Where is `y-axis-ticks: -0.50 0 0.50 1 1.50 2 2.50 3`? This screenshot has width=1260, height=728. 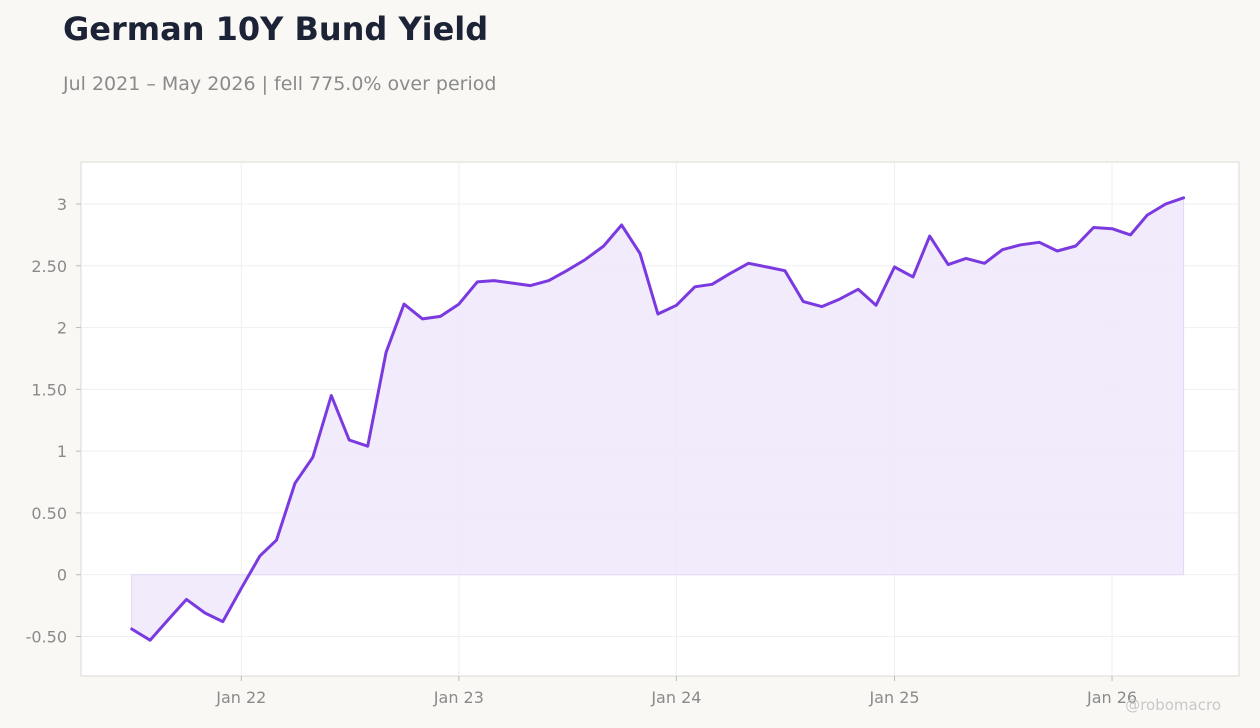
y-axis-ticks: -0.50 0 0.50 1 1.50 2 2.50 3 is located at coordinates (53, 420).